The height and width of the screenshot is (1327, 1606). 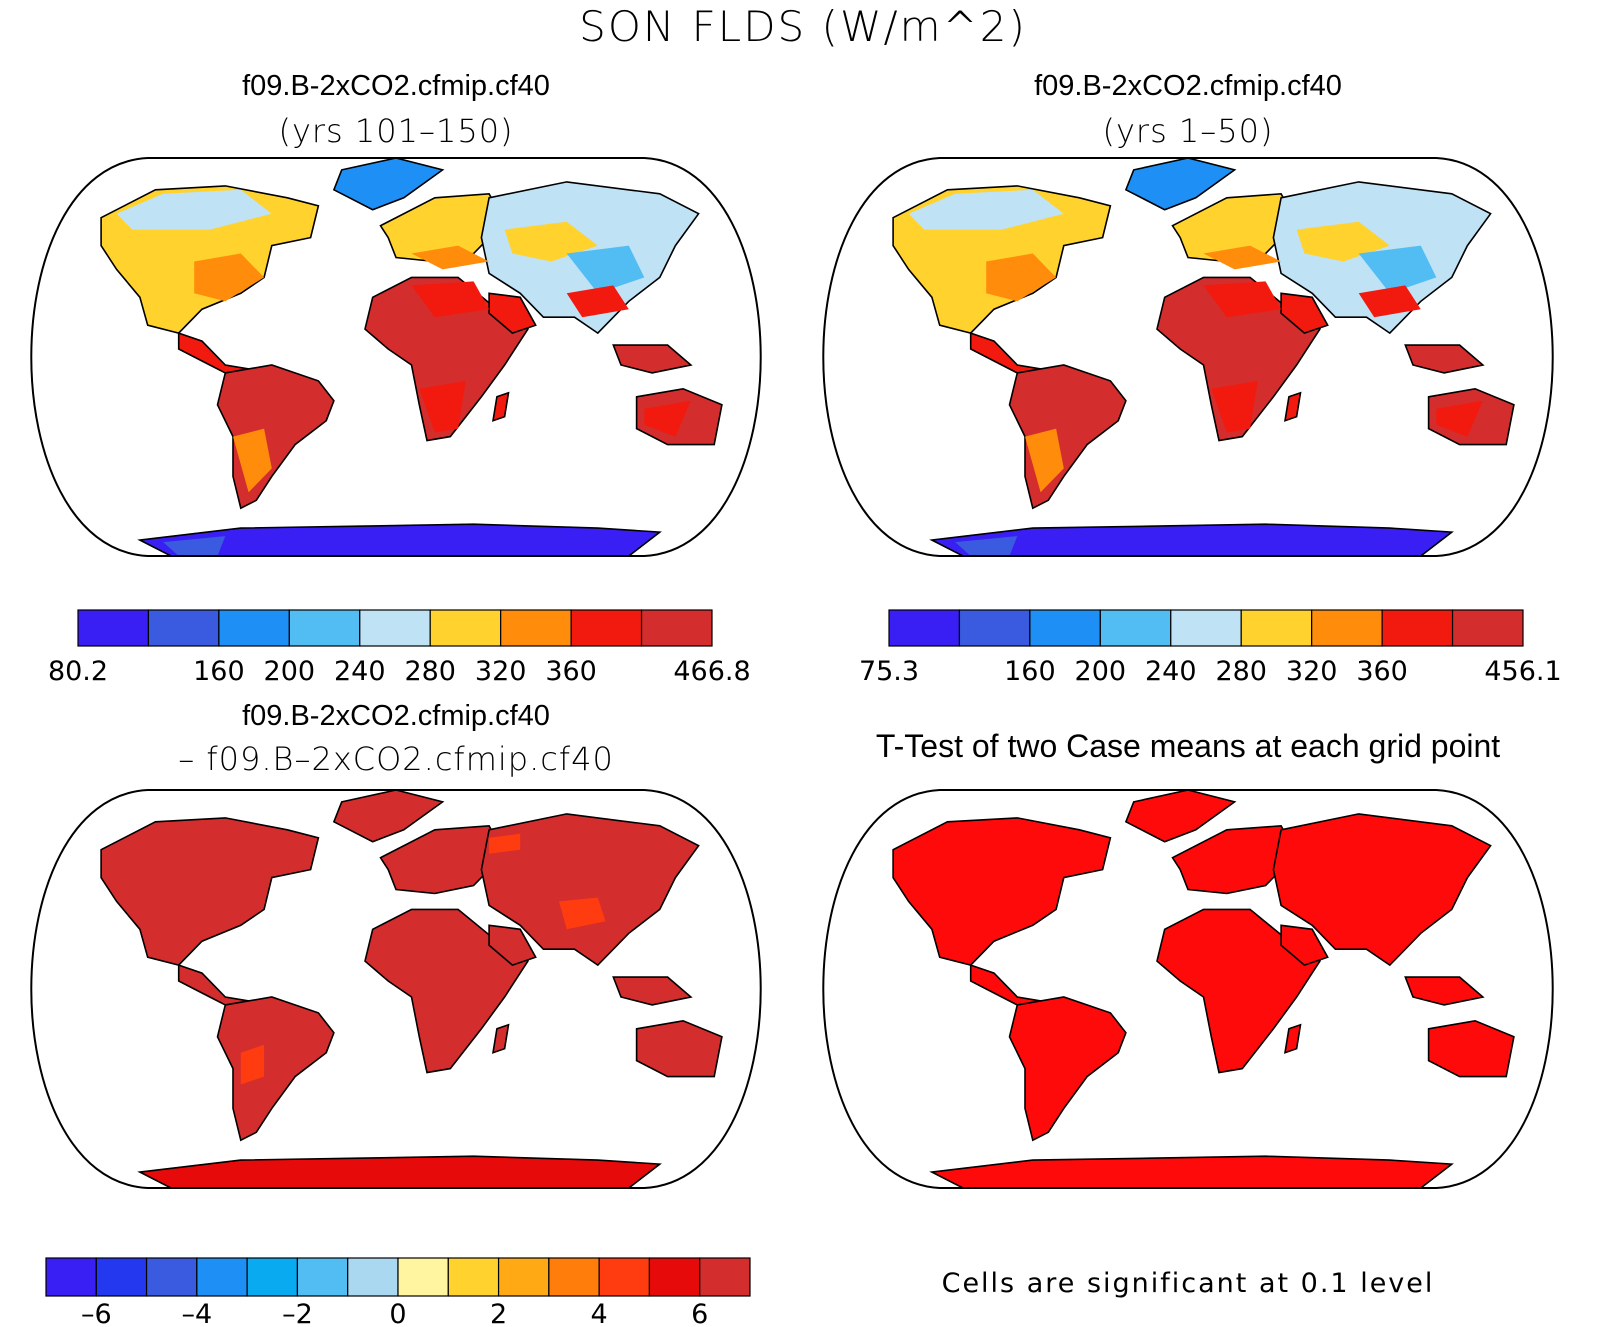 What do you see at coordinates (711, 671) in the screenshot?
I see `colorbar-tick-label: 466.8` at bounding box center [711, 671].